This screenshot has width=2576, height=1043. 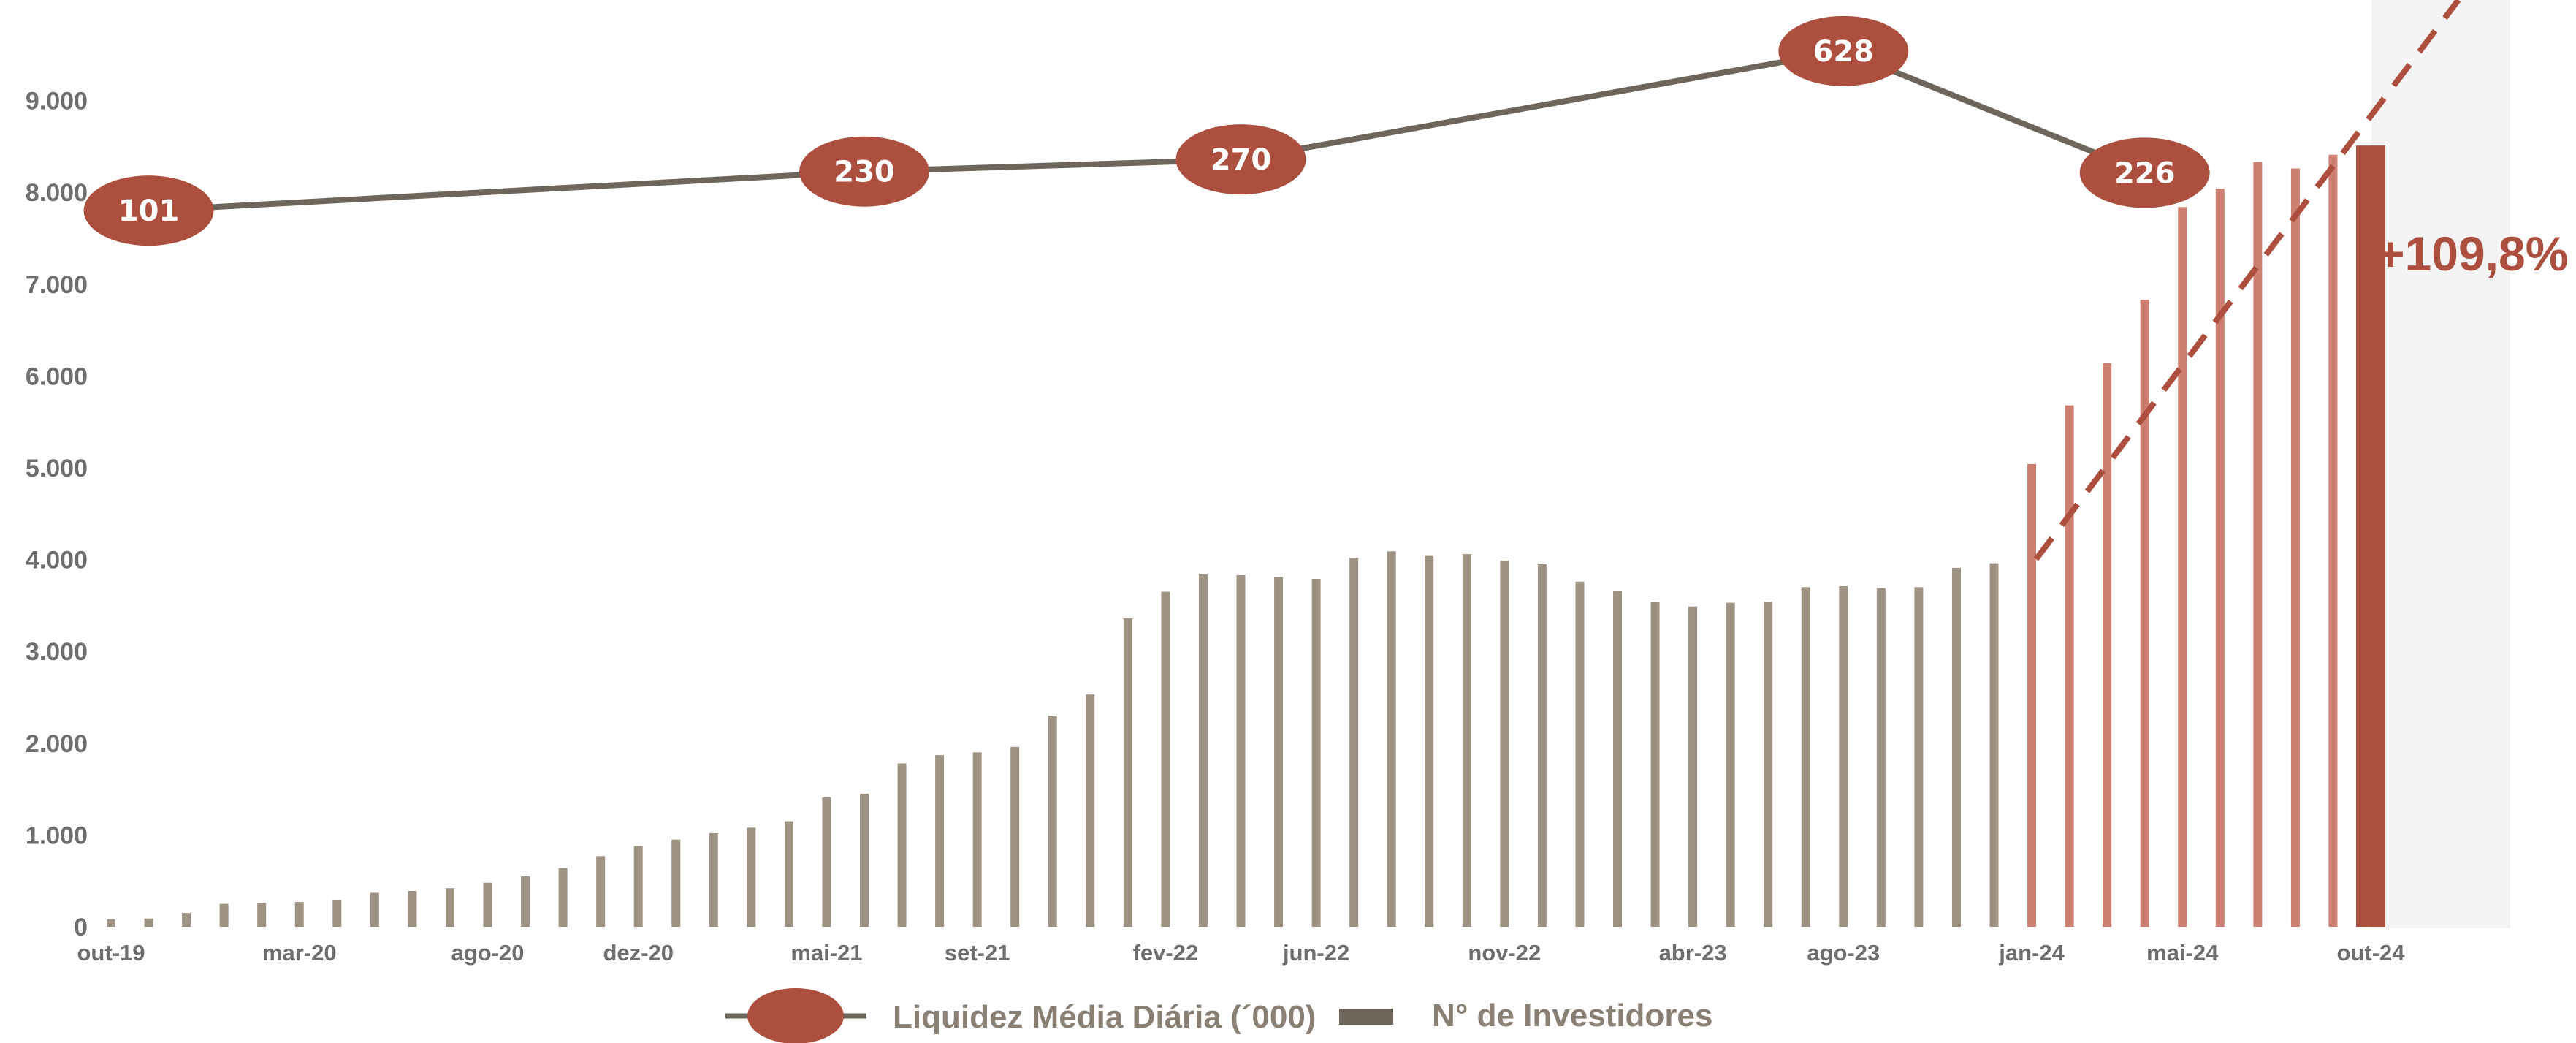 I want to click on liquidity-value-label: 226, so click(x=2145, y=173).